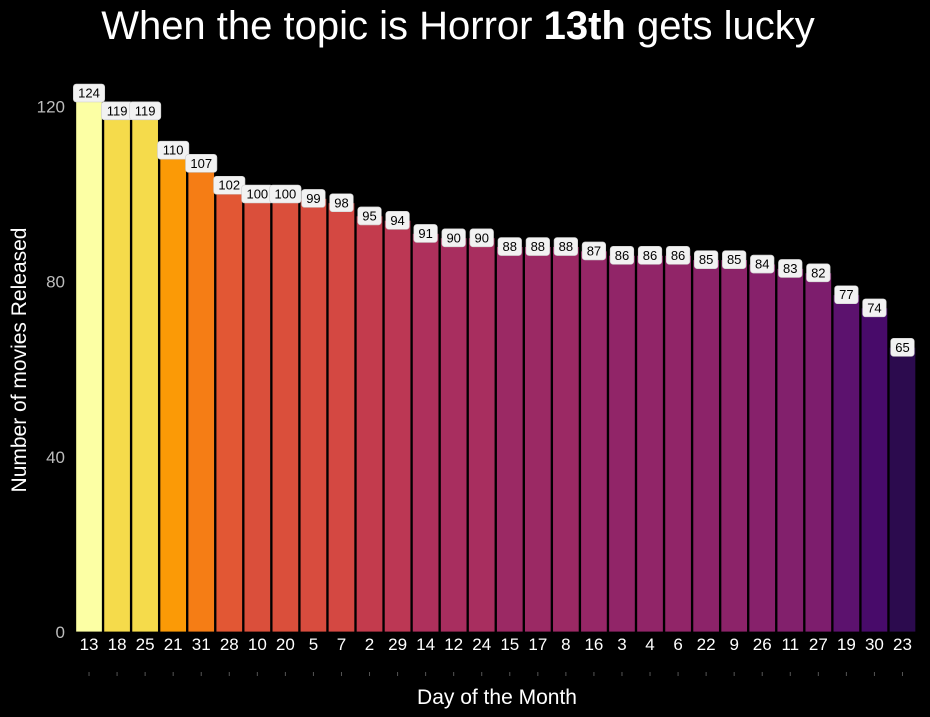 This screenshot has width=930, height=717. What do you see at coordinates (55, 282) in the screenshot?
I see `y-tick-label: 80` at bounding box center [55, 282].